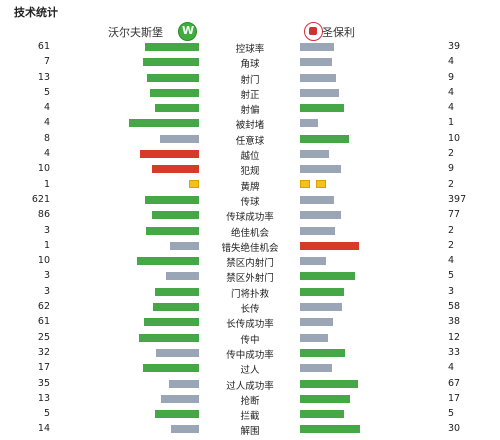 The image size is (500, 440). What do you see at coordinates (46, 245) in the screenshot?
I see `home-stat-value: 1` at bounding box center [46, 245].